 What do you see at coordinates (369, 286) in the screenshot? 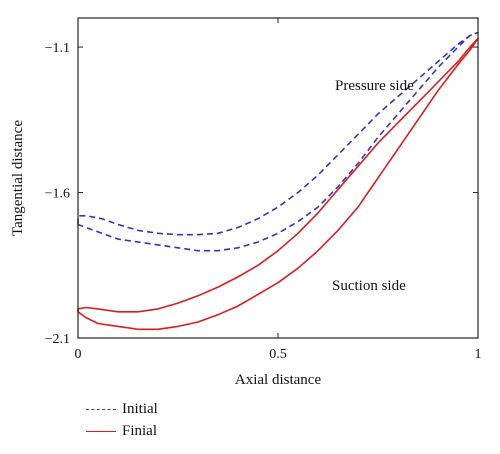
I see `suction-side-annotation: Suction side` at bounding box center [369, 286].